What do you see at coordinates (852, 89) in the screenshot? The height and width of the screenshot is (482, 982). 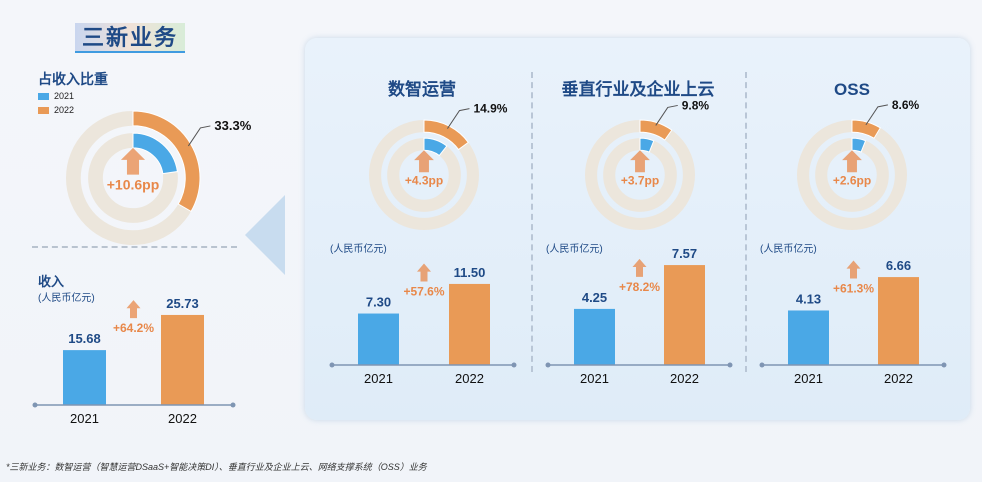 I see `panel-title-oss: OSS` at bounding box center [852, 89].